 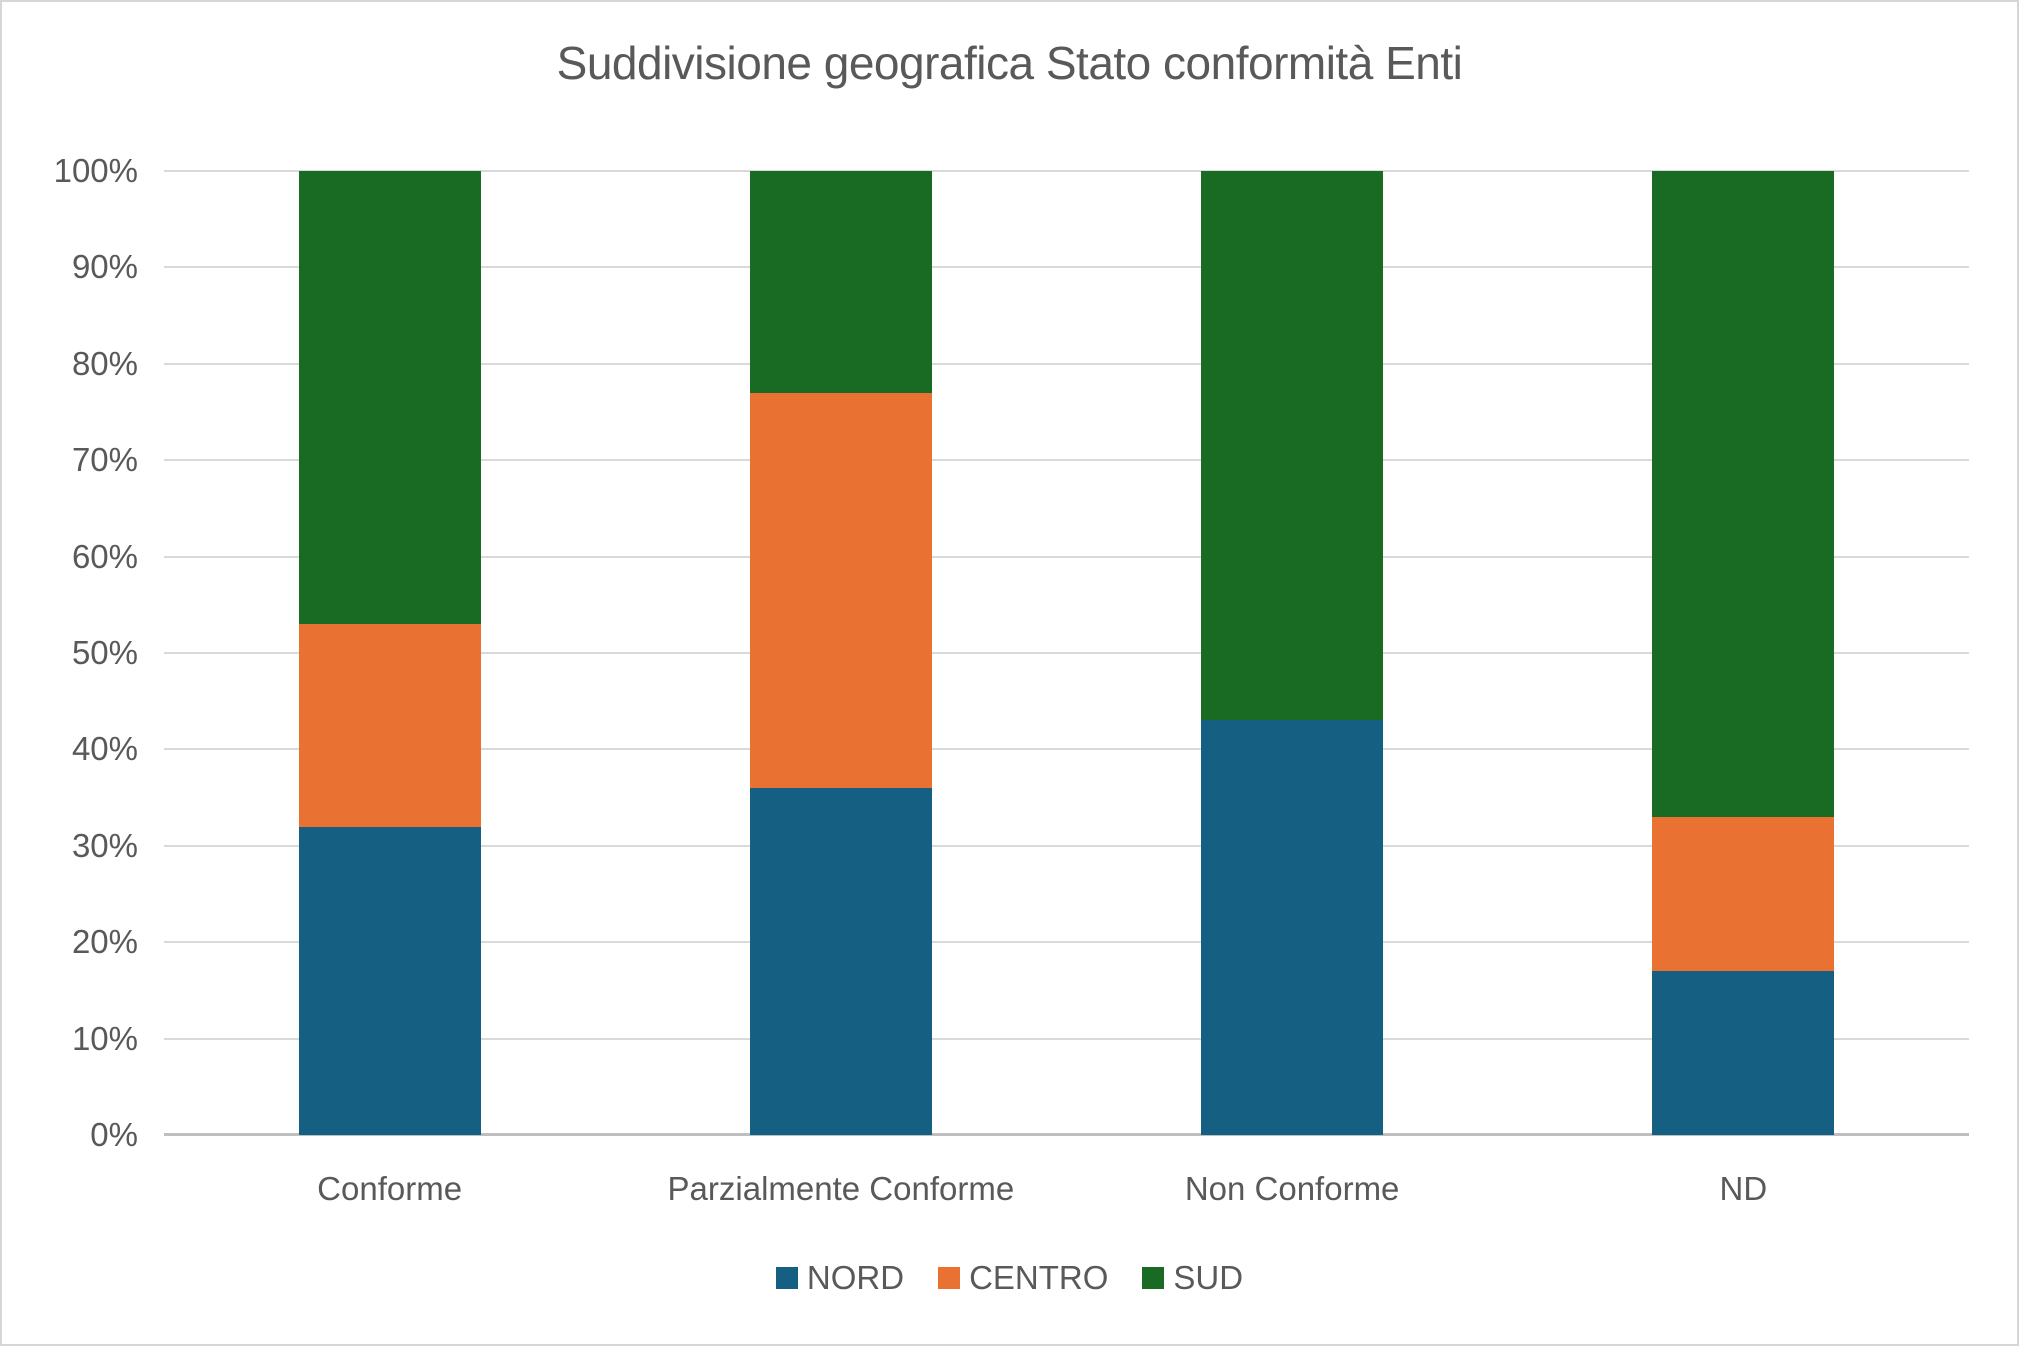 I want to click on y-tick-label-90%: 90%, so click(x=104, y=267).